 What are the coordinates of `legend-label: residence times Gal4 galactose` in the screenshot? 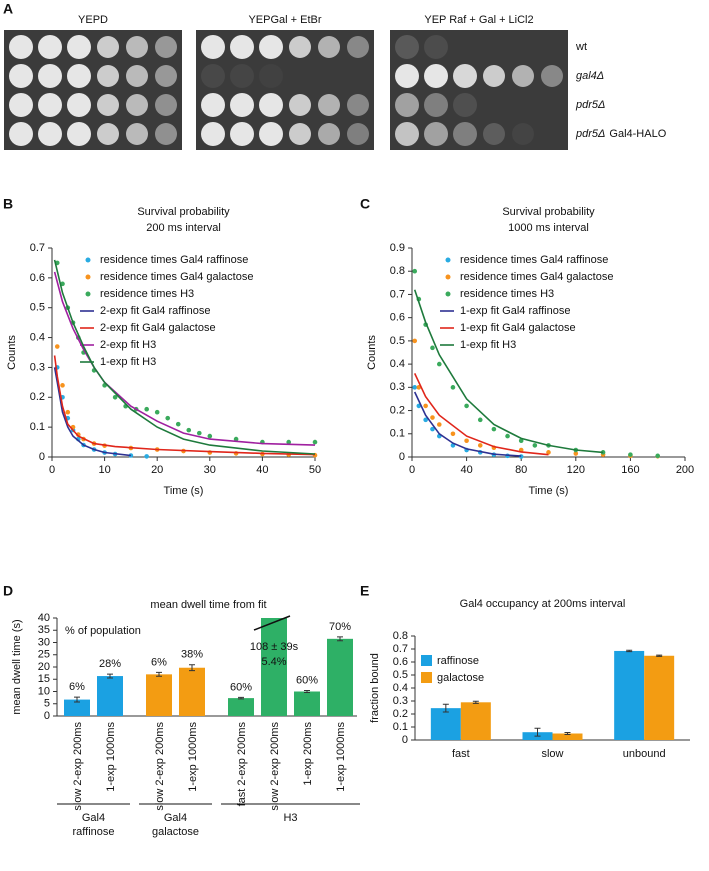 It's located at (176, 277).